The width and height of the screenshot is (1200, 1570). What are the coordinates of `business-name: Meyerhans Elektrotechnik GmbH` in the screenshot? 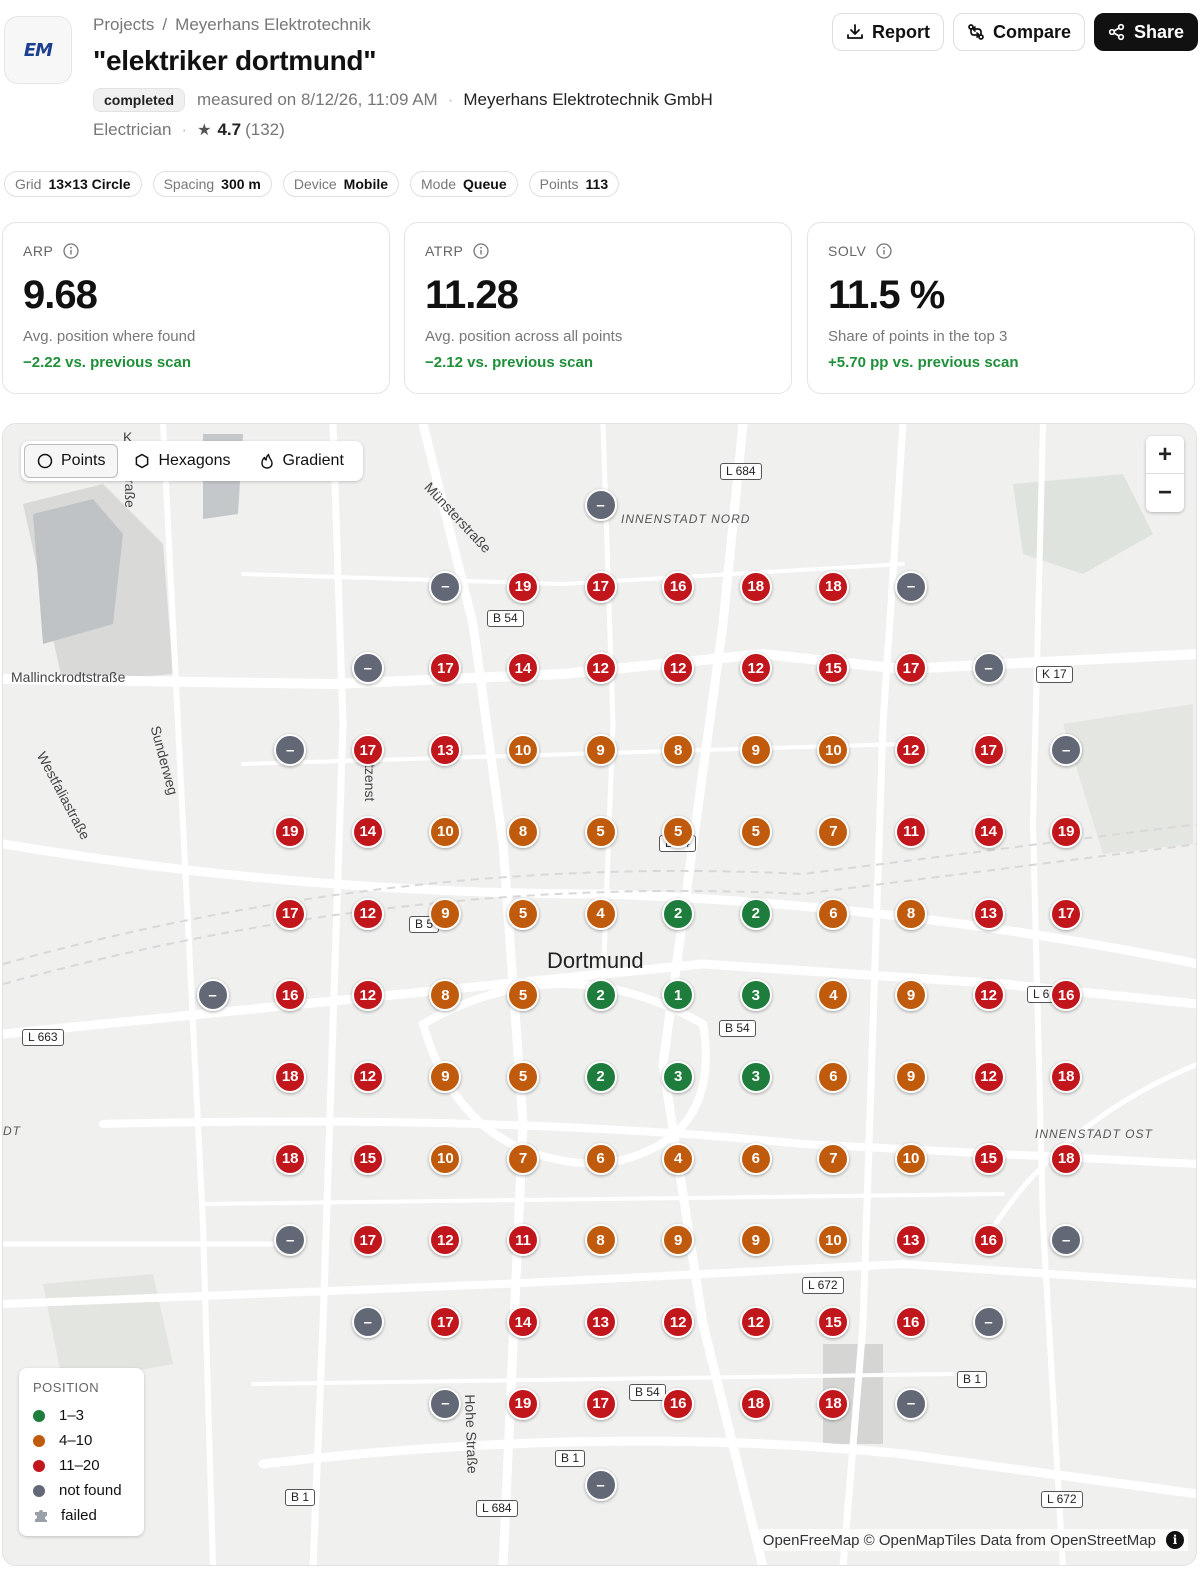 It's located at (588, 99).